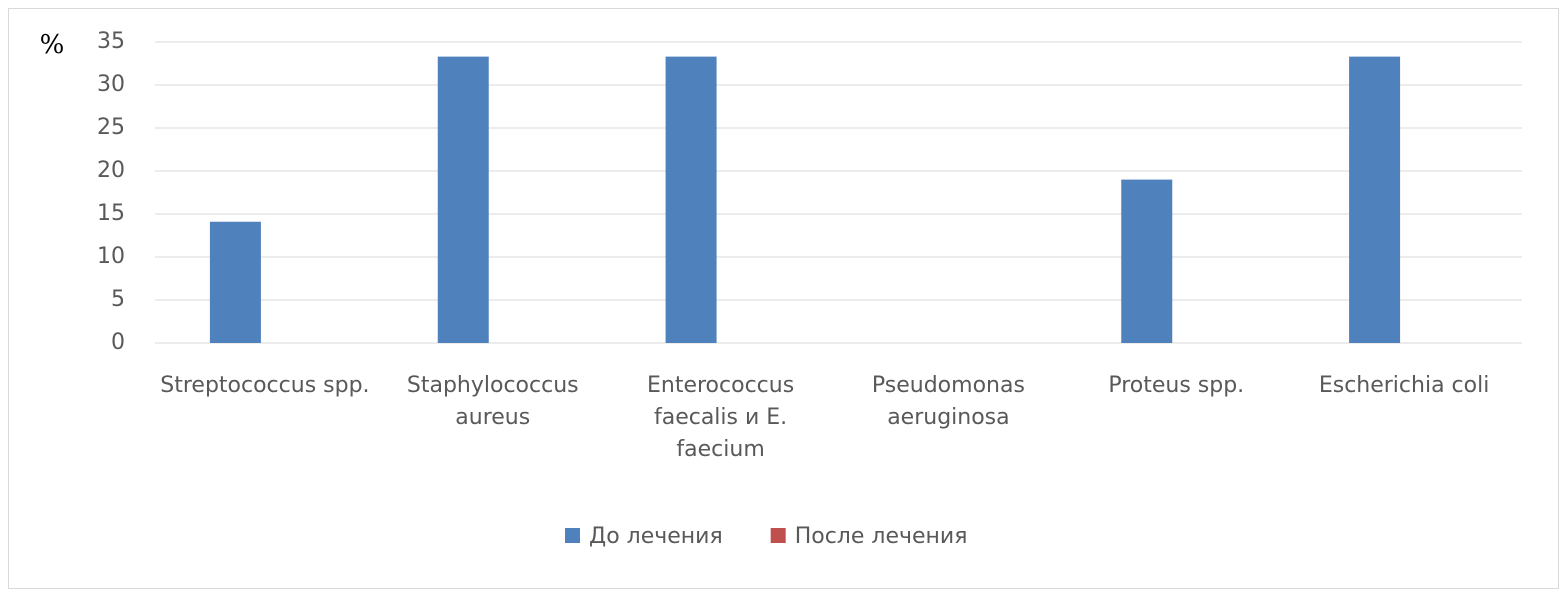 The height and width of the screenshot is (595, 1567). I want to click on y-tick-label: 0, so click(118, 342).